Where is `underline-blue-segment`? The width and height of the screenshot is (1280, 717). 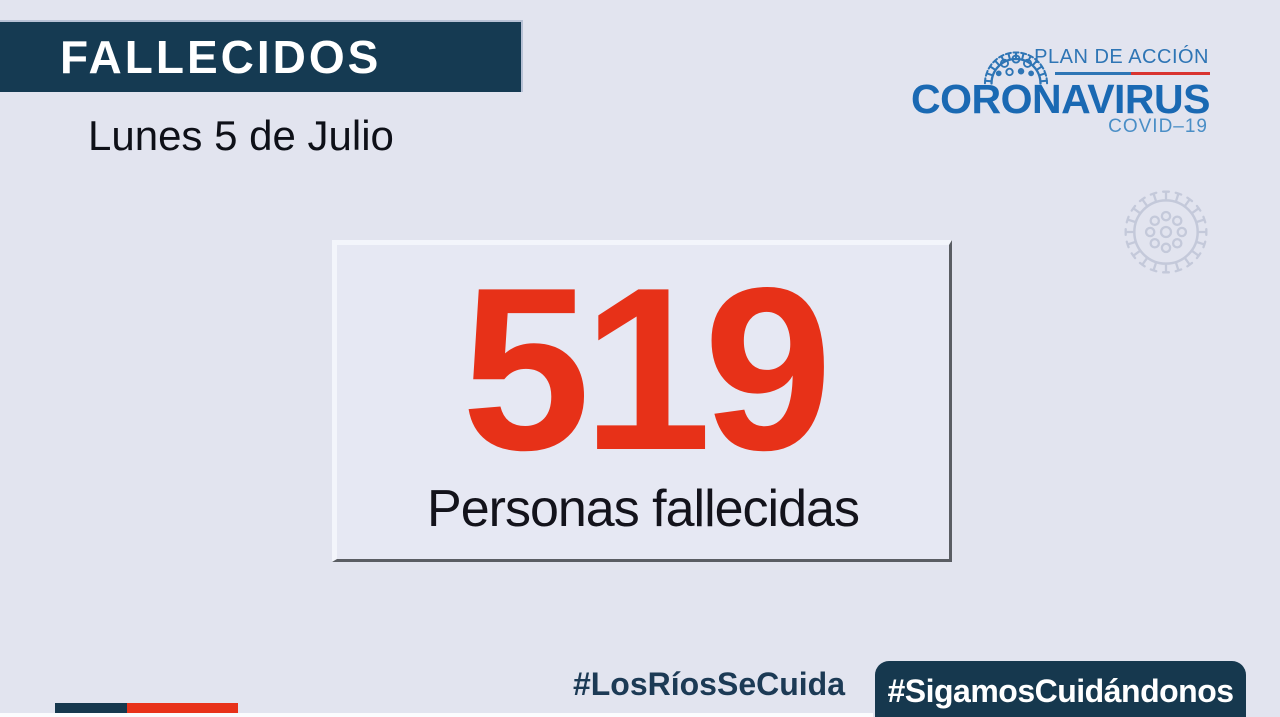 underline-blue-segment is located at coordinates (1093, 73).